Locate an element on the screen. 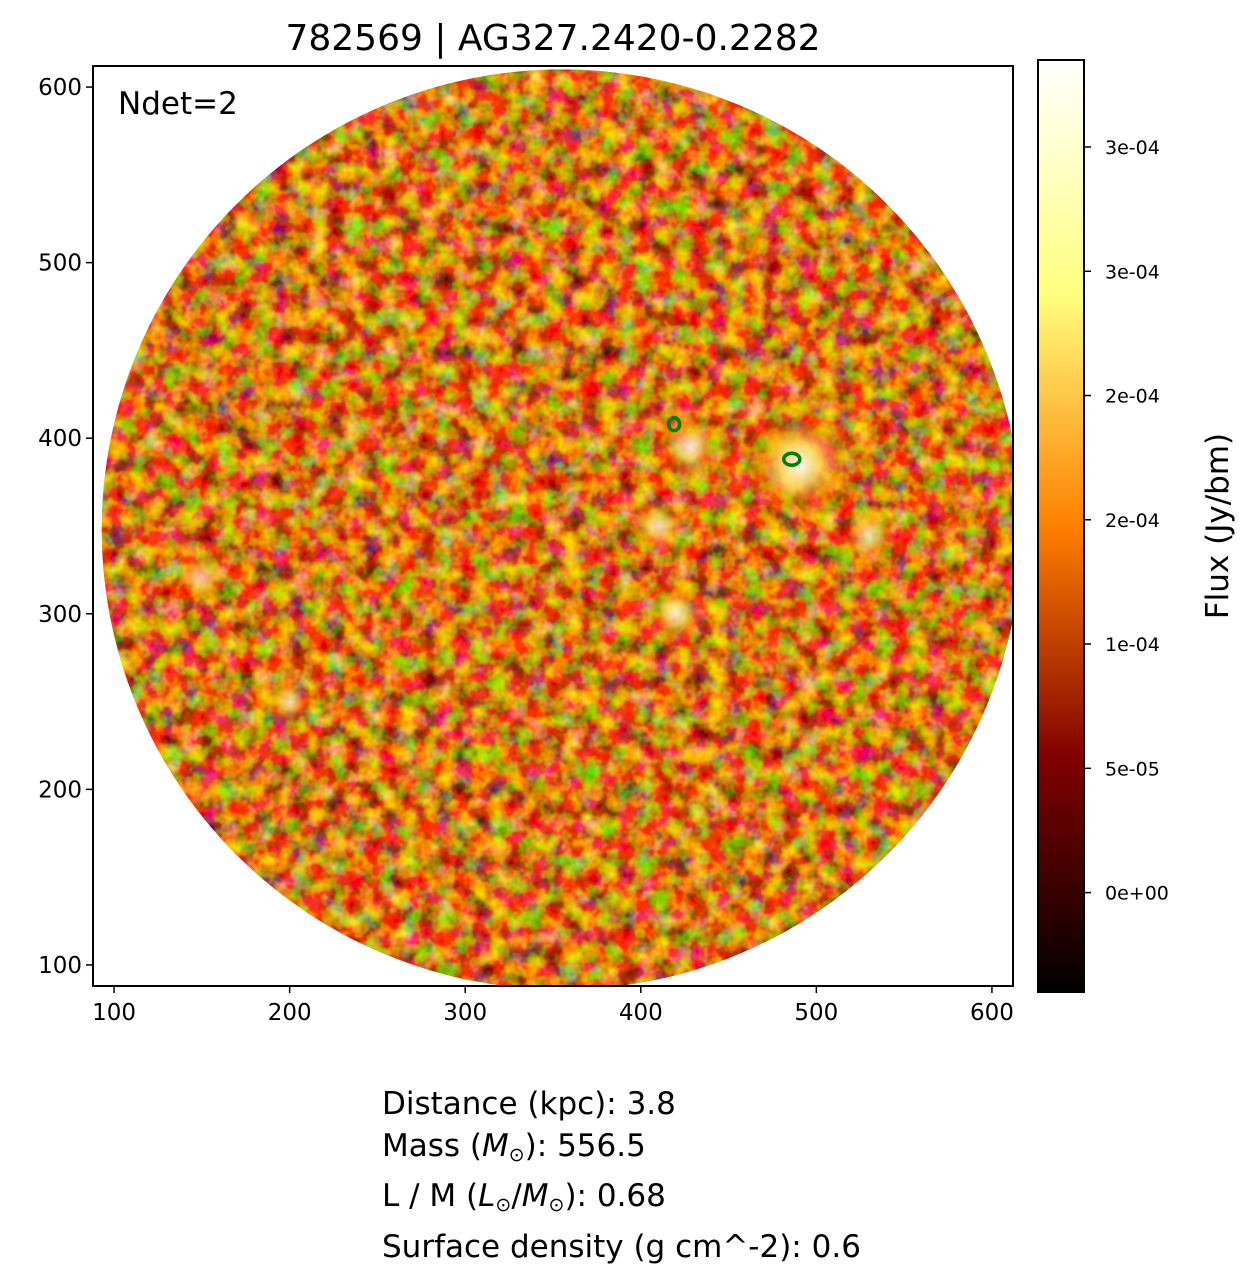  mass-line: Mass (M⊙): 556.5 is located at coordinates (621, 1151).